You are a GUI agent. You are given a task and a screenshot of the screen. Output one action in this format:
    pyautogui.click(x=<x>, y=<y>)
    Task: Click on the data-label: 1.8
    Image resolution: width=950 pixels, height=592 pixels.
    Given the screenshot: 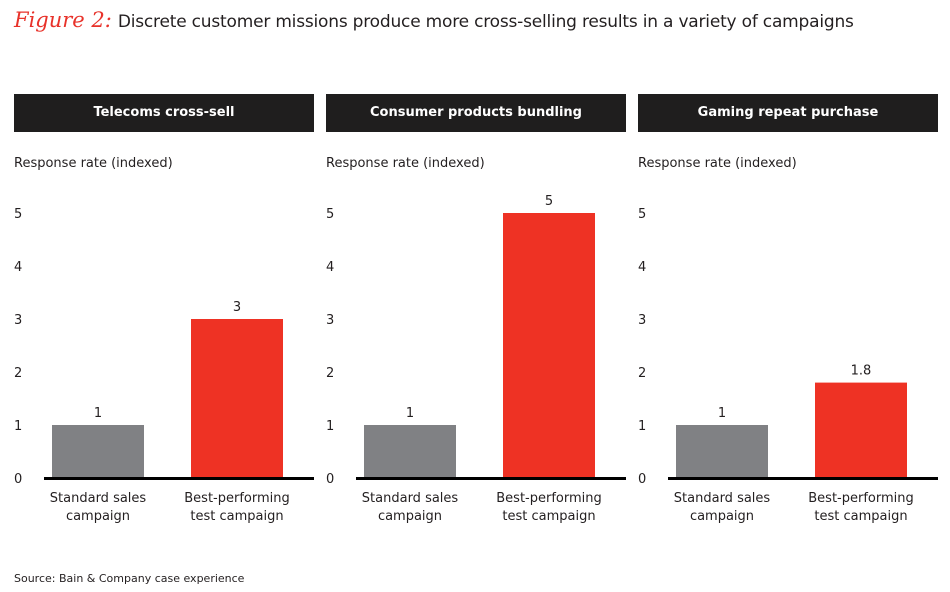 What is the action you would take?
    pyautogui.click(x=861, y=371)
    